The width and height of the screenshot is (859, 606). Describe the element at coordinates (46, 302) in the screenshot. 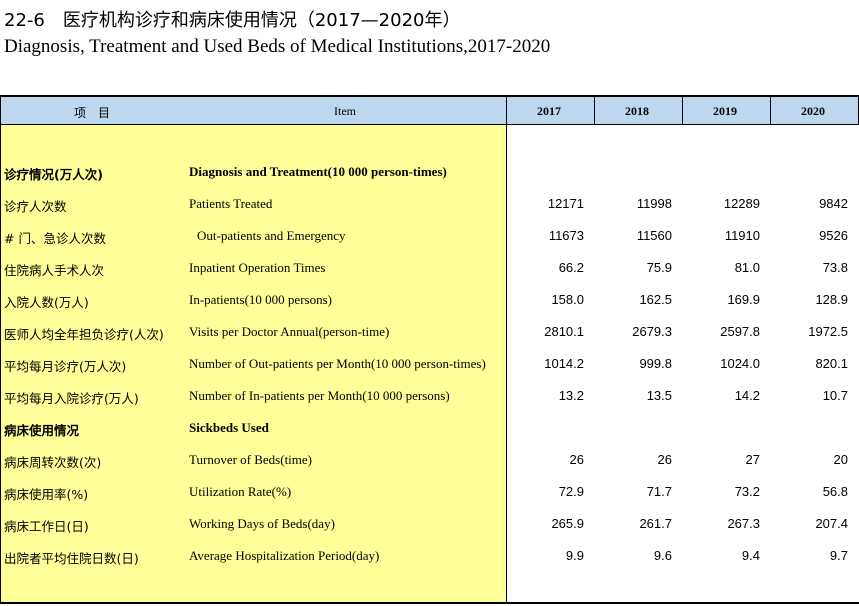

I see `row-label-cn: 入院人数(万人)` at that location.